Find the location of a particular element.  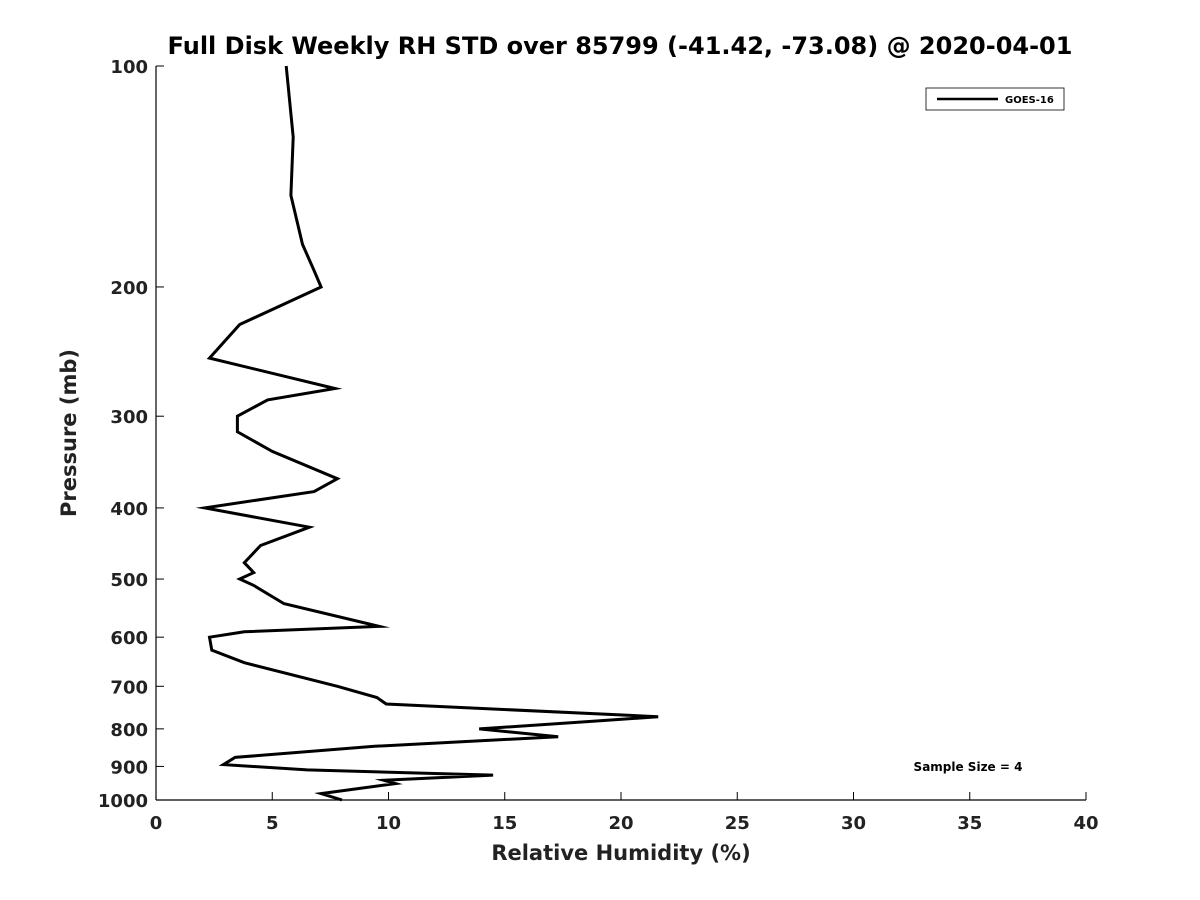

y-tick-label: 900 is located at coordinates (129, 767).